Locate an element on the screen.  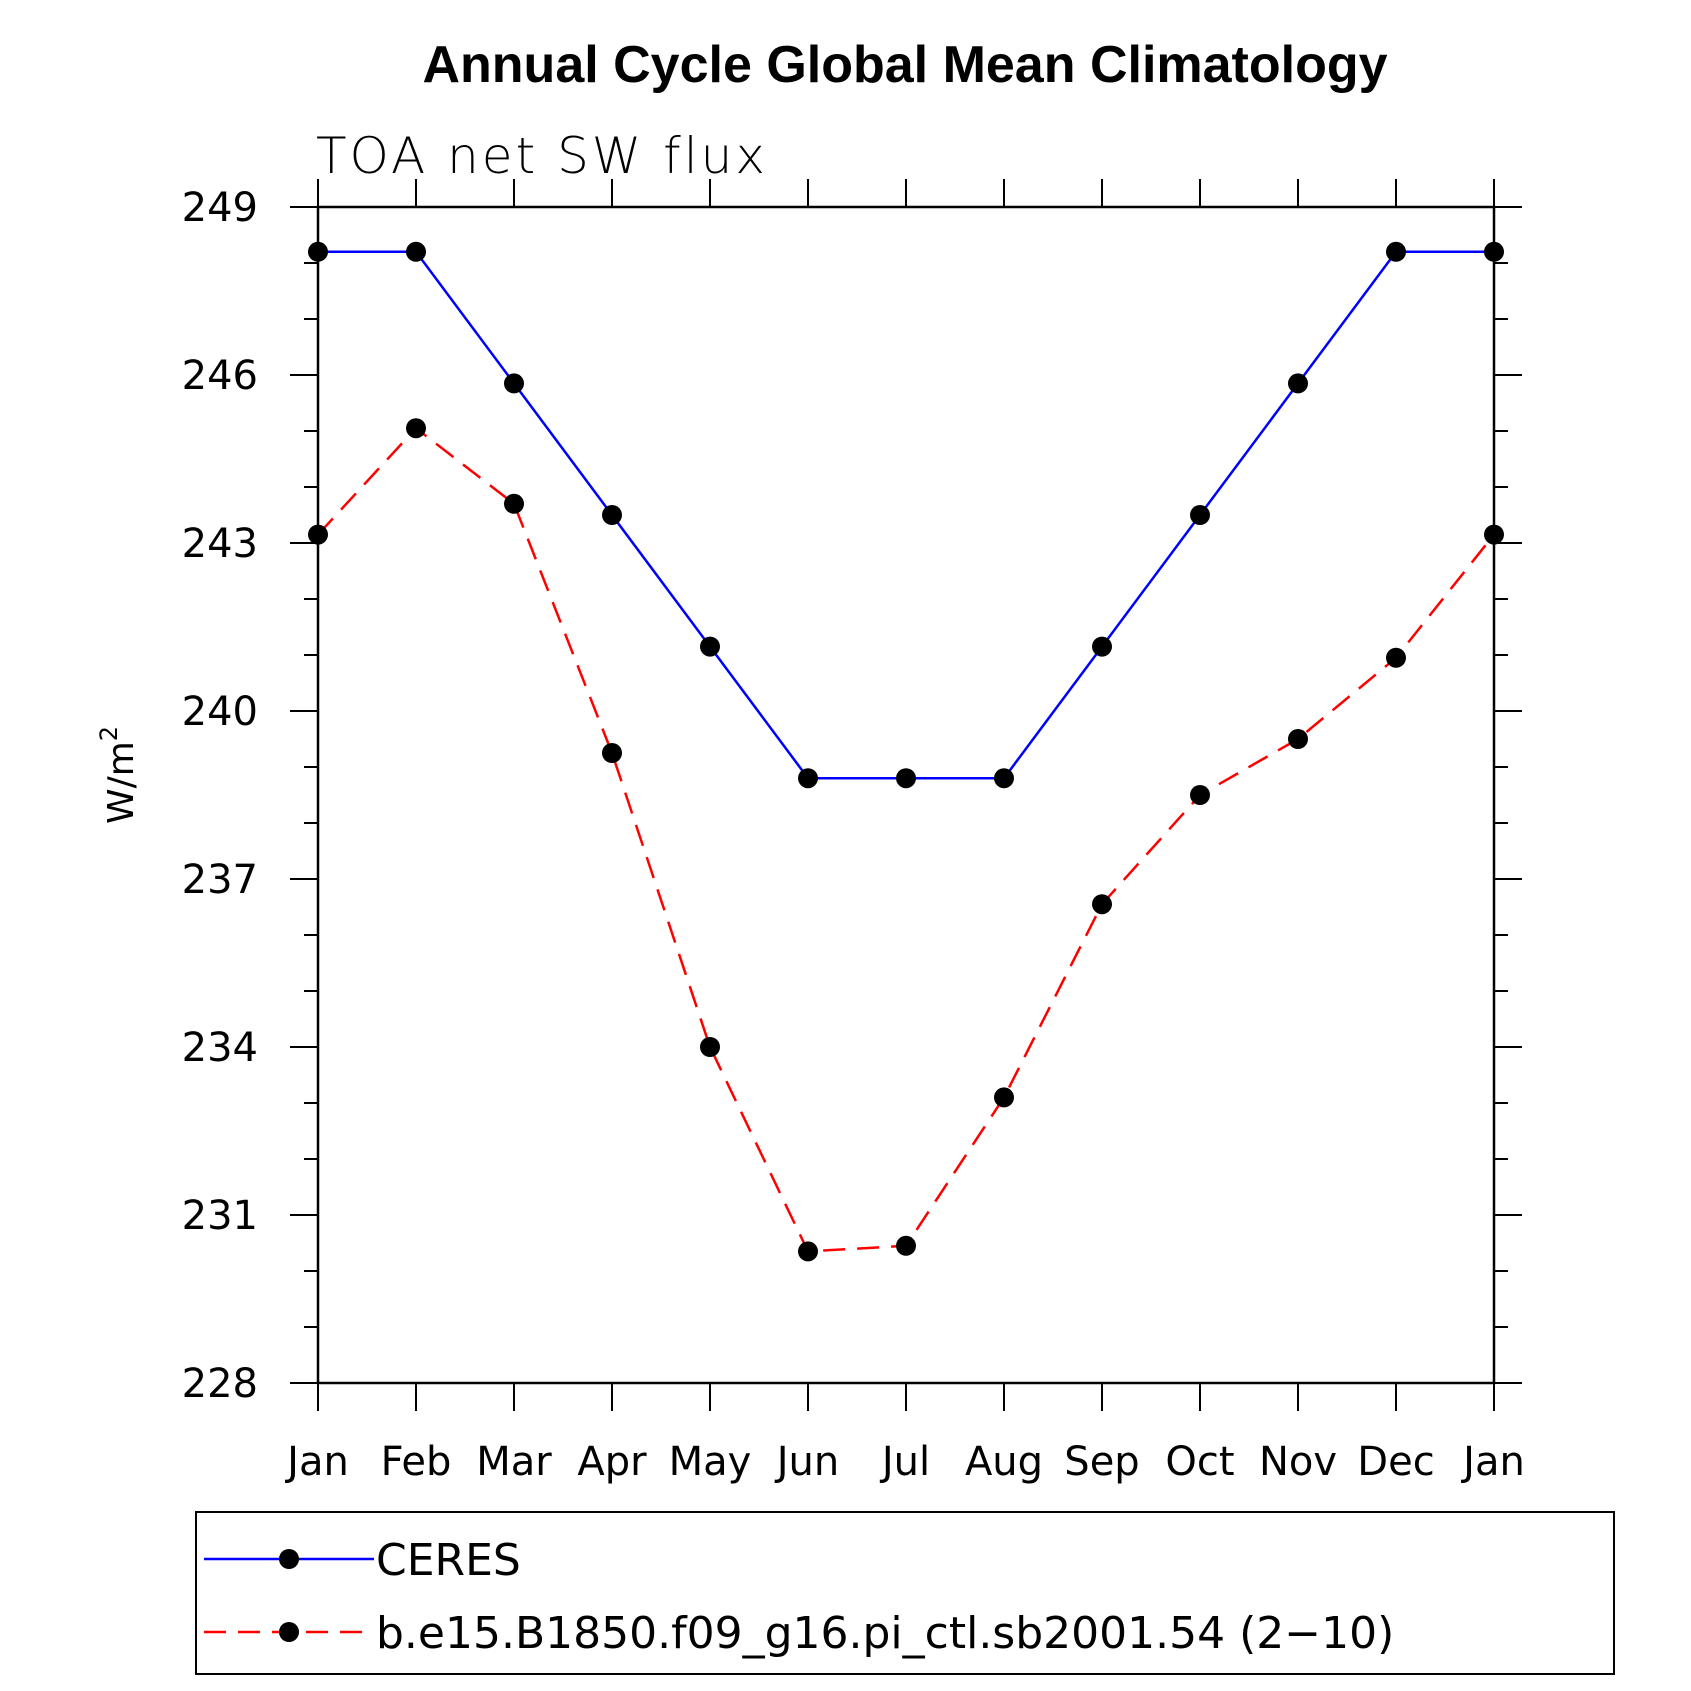
x-tick-label: Apr is located at coordinates (612, 1462).